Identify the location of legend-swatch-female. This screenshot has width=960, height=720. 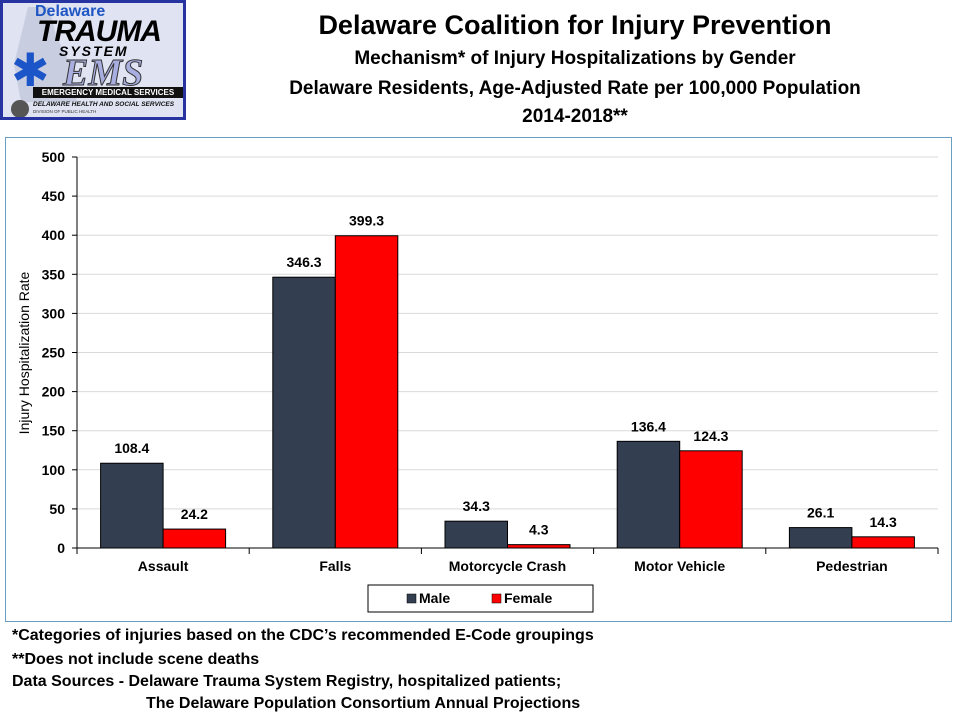
(496, 598).